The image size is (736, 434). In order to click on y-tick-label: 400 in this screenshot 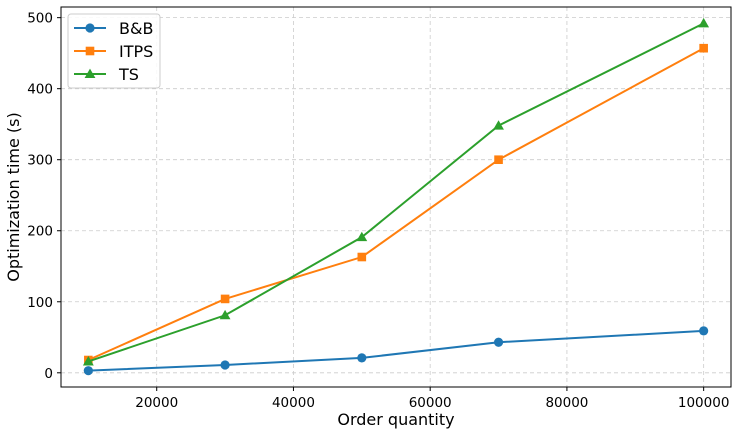, I will do `click(40, 90)`.